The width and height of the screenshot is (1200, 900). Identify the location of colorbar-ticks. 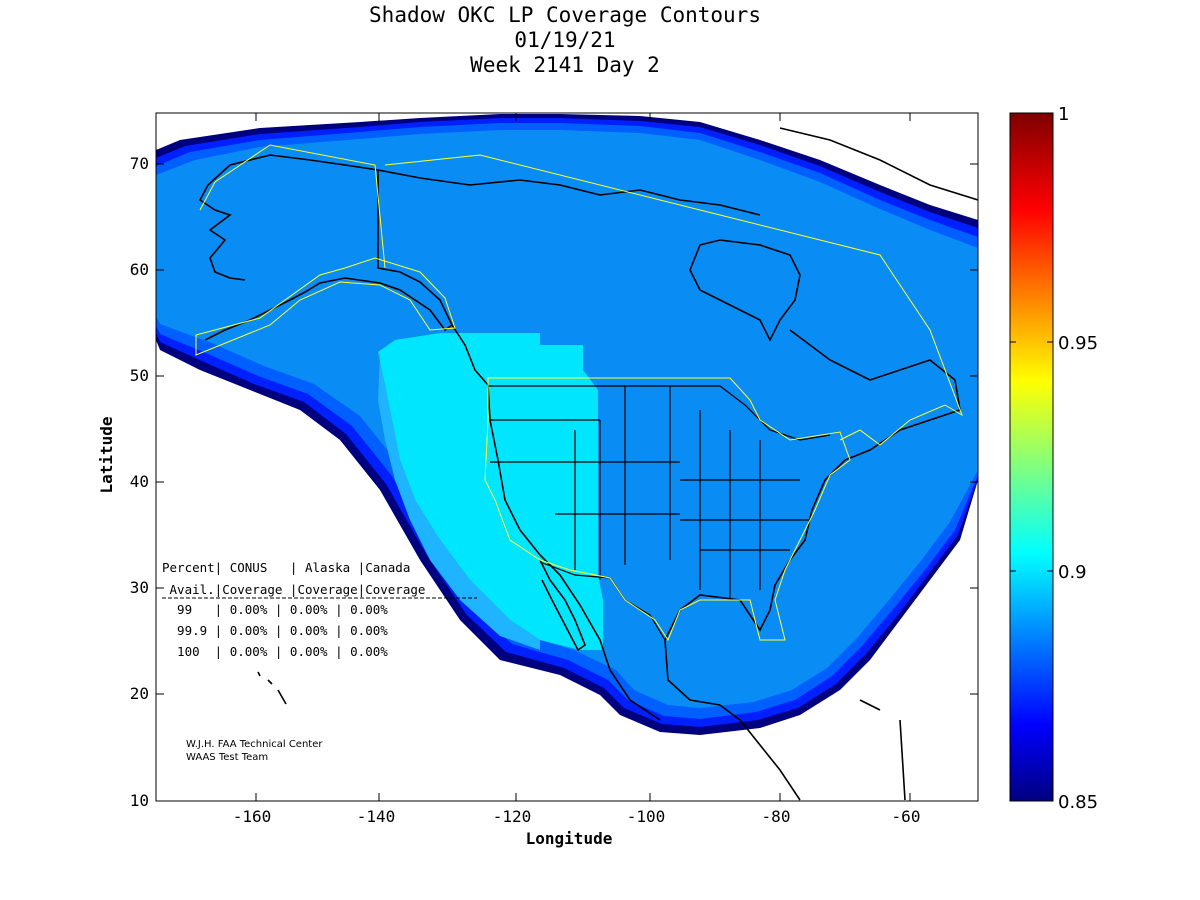
(1031, 457).